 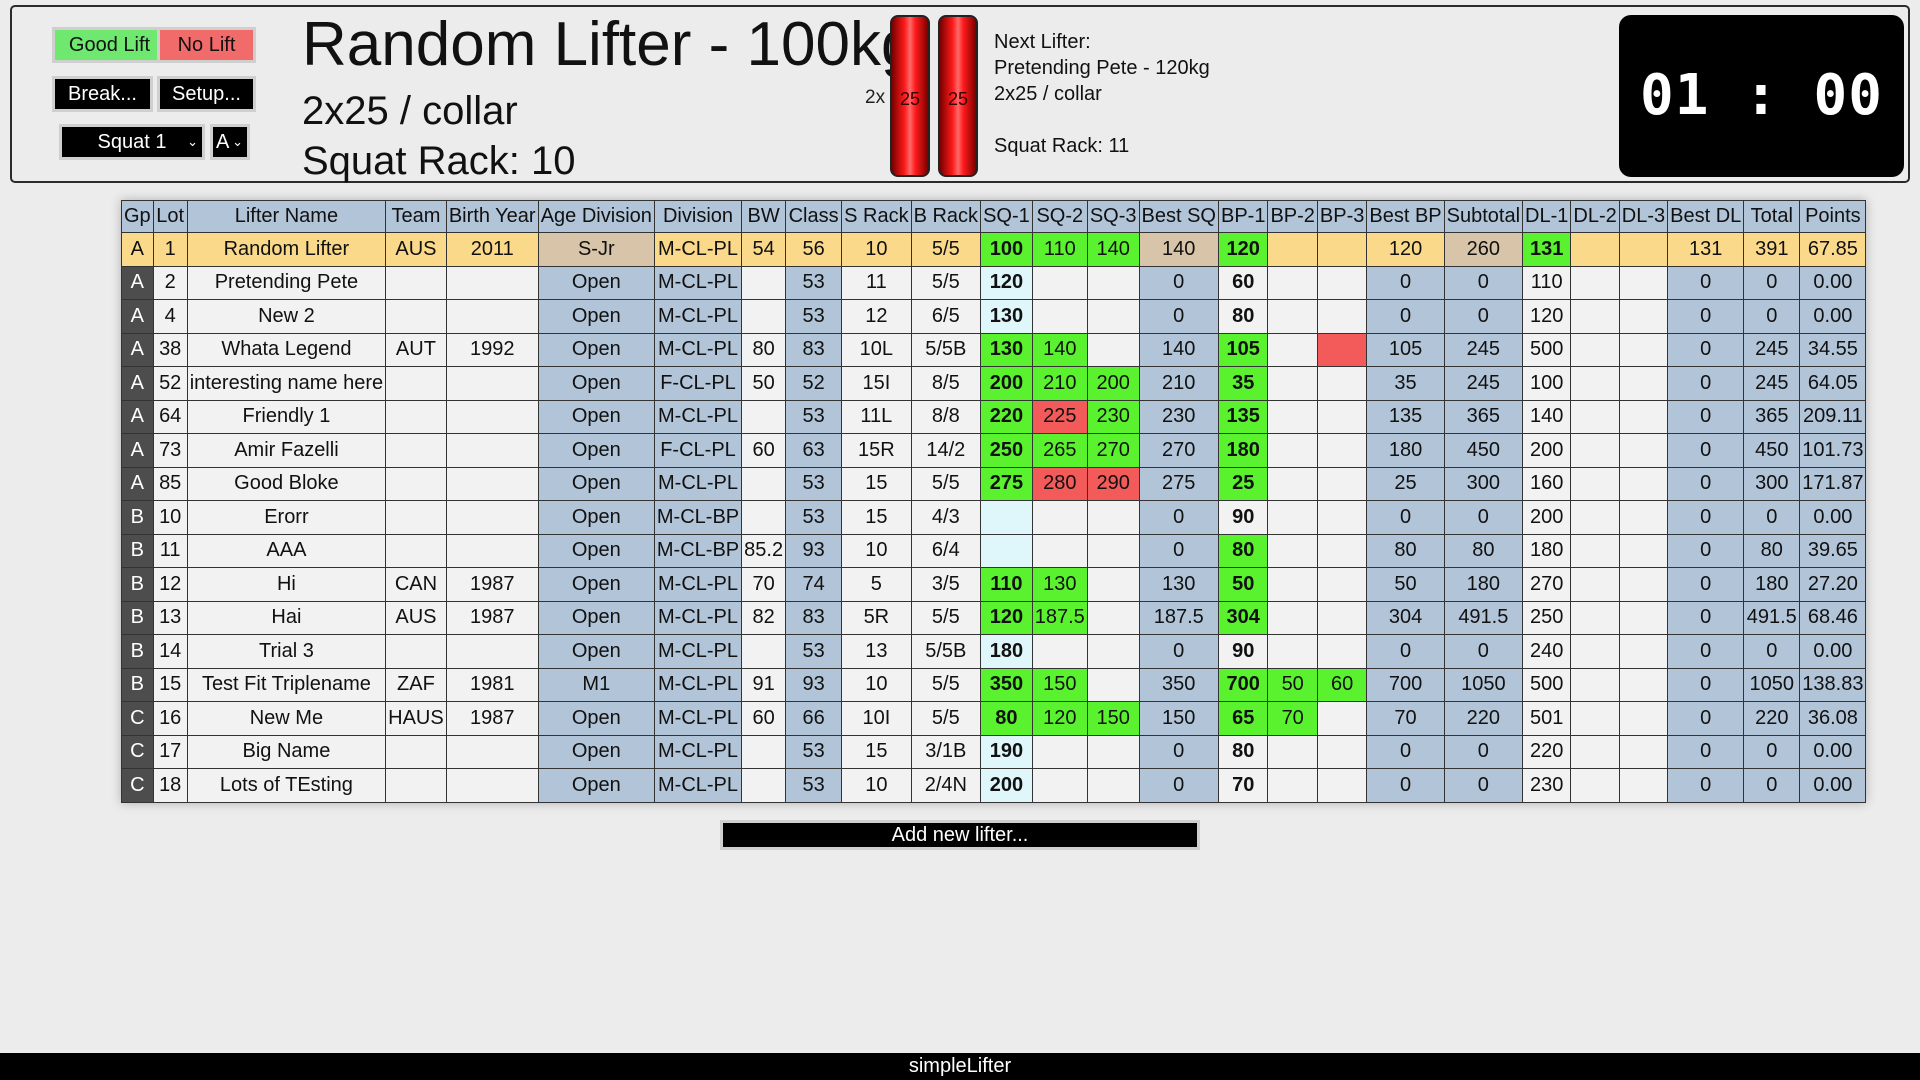 I want to click on cell-brack: 2/4N, so click(x=946, y=785).